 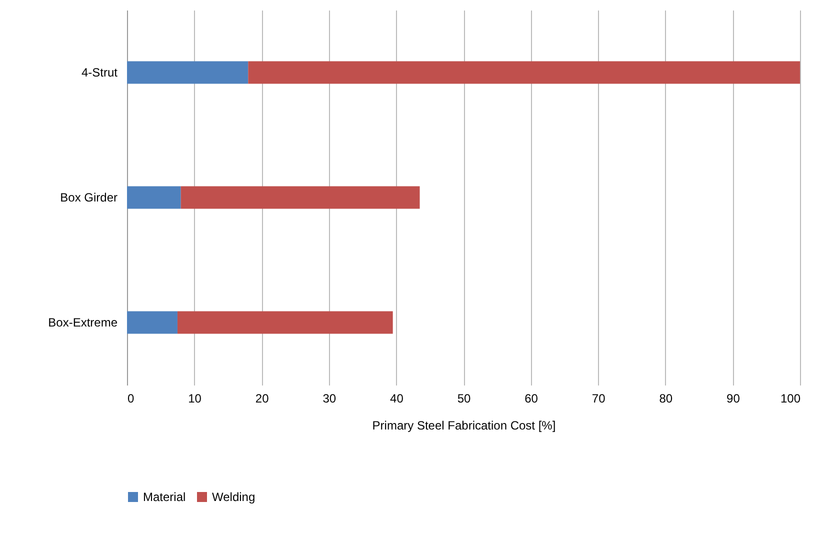 What do you see at coordinates (531, 399) in the screenshot?
I see `x-tick-label: 60` at bounding box center [531, 399].